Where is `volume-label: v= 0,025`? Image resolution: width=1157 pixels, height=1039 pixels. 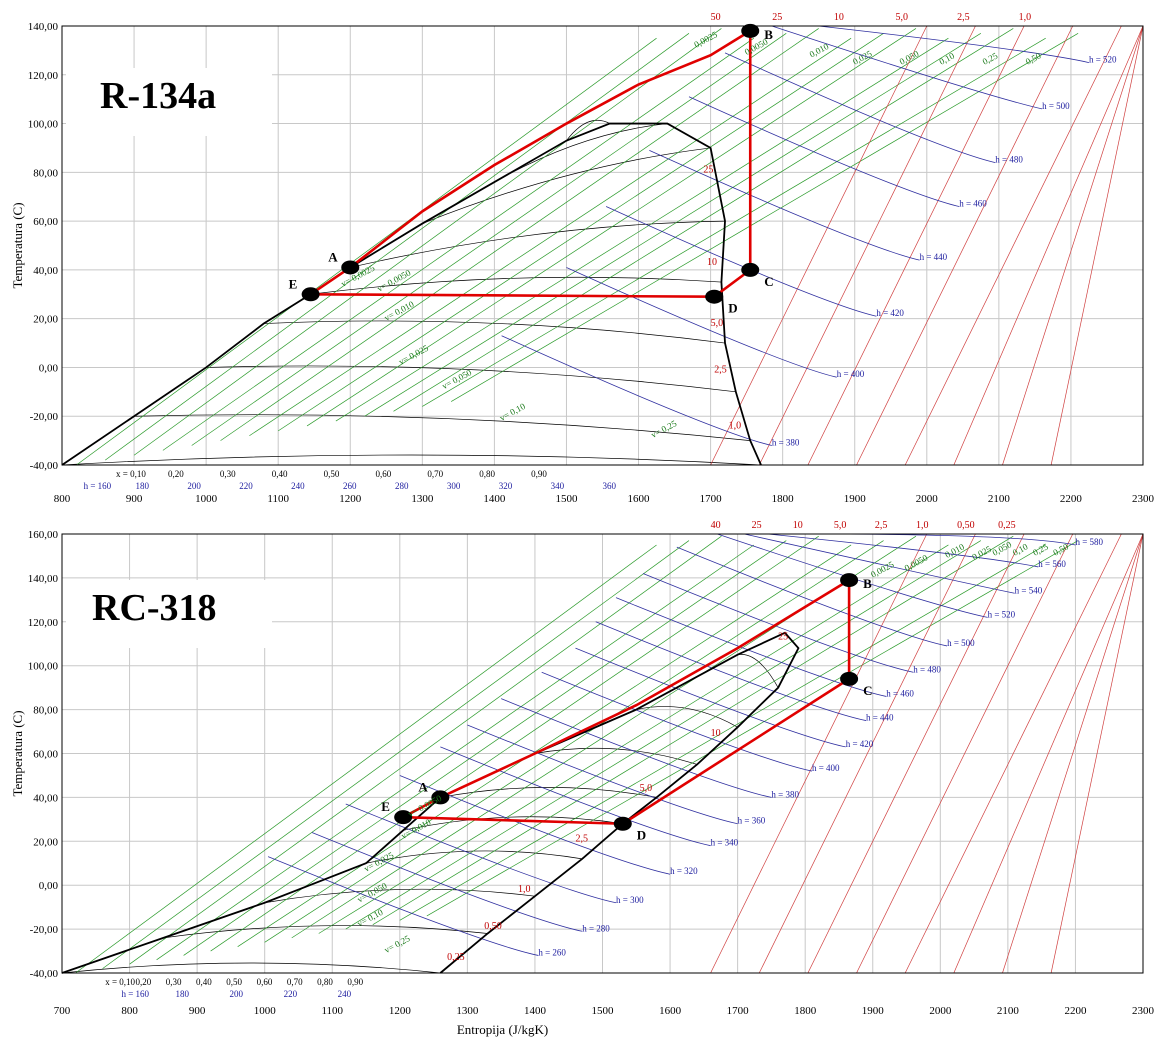 volume-label: v= 0,025 is located at coordinates (378, 862).